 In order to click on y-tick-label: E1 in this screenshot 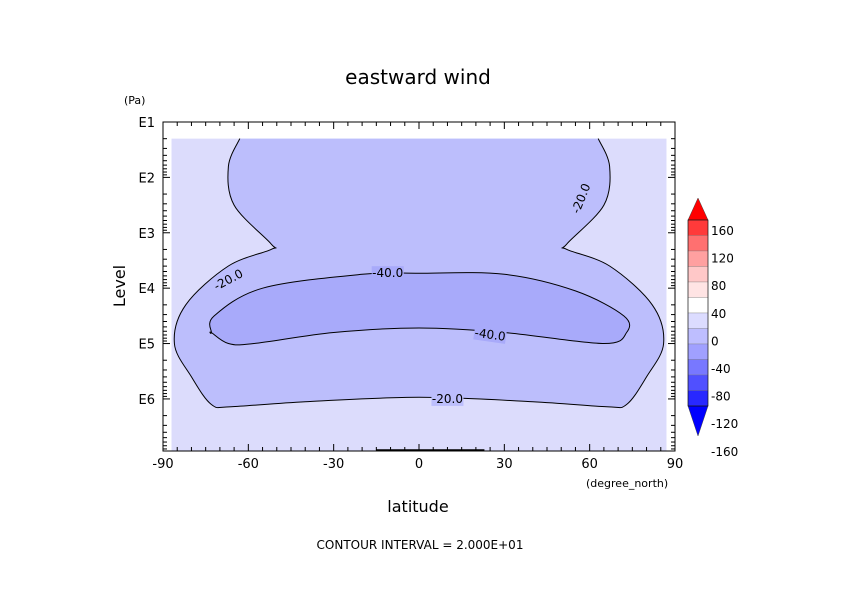, I will do `click(147, 123)`.